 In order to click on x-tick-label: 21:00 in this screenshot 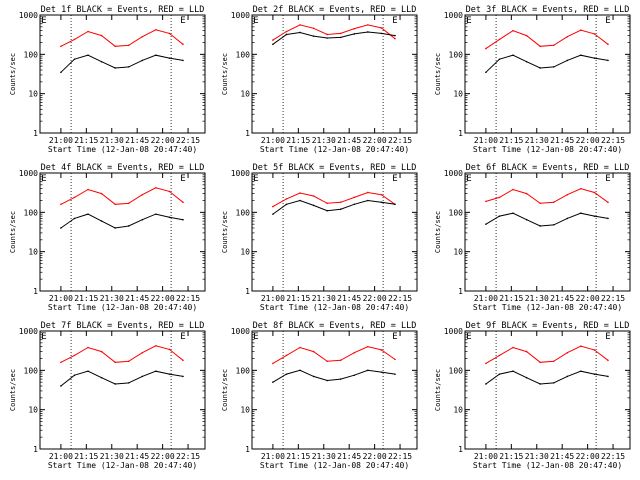, I will do `click(273, 298)`.